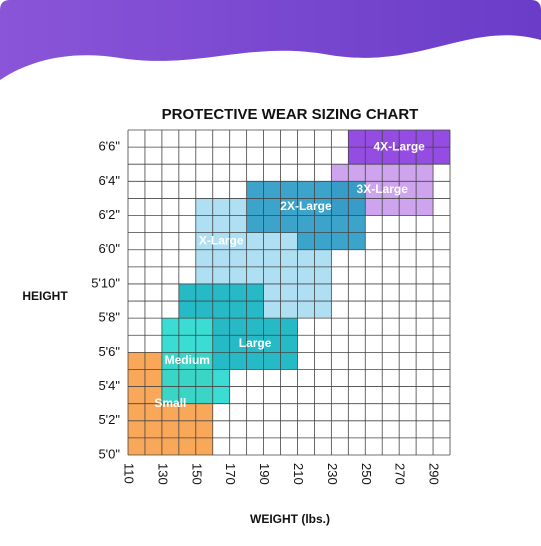  I want to click on y-axis-label: HEIGHT, so click(45, 296).